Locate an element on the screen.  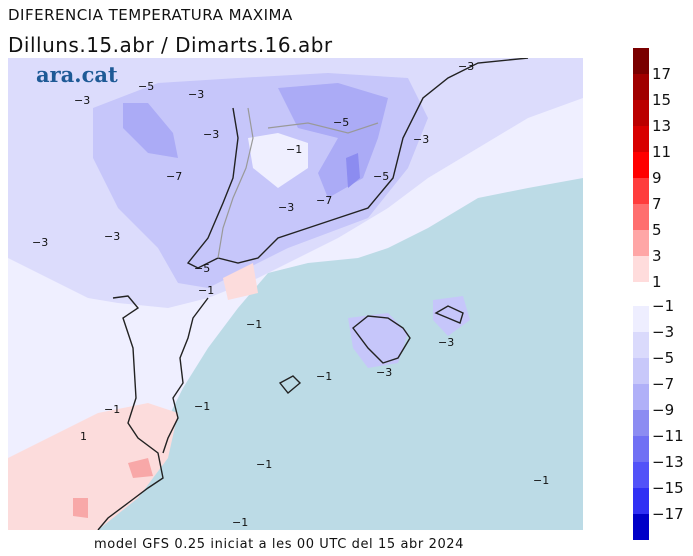
legend-tick-label: −3 is located at coordinates (663, 332).